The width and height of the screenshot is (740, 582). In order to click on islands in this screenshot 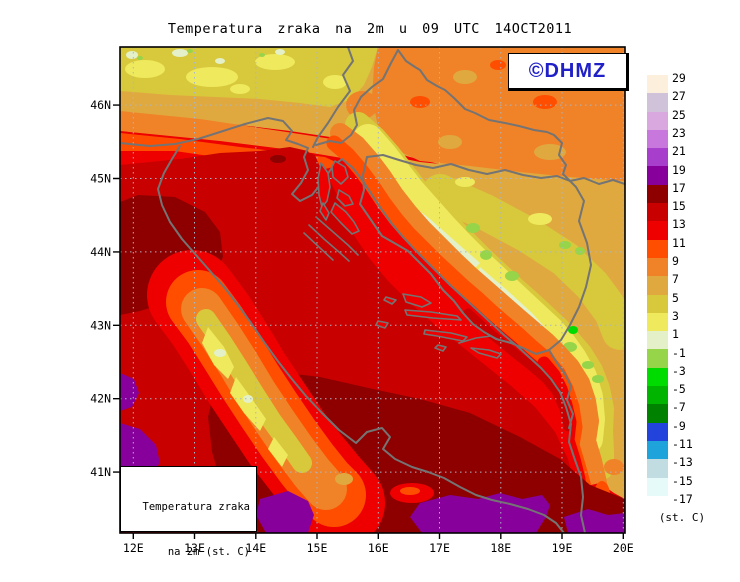, I will do `click(402, 259)`.